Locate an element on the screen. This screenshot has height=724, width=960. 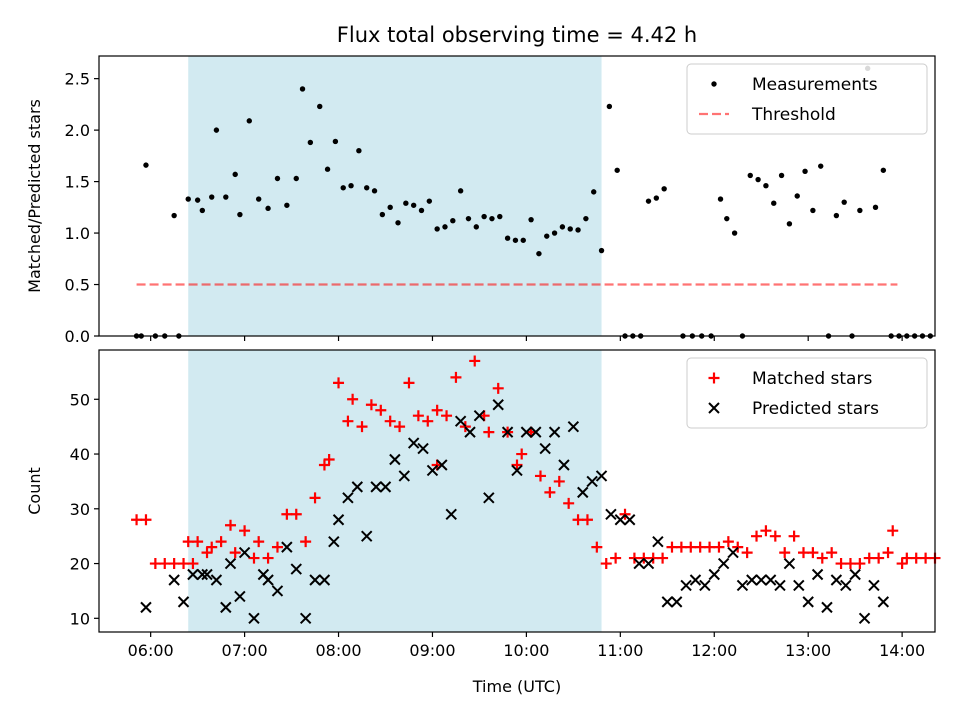
legend: Measurements Threshold is located at coordinates (807, 99).